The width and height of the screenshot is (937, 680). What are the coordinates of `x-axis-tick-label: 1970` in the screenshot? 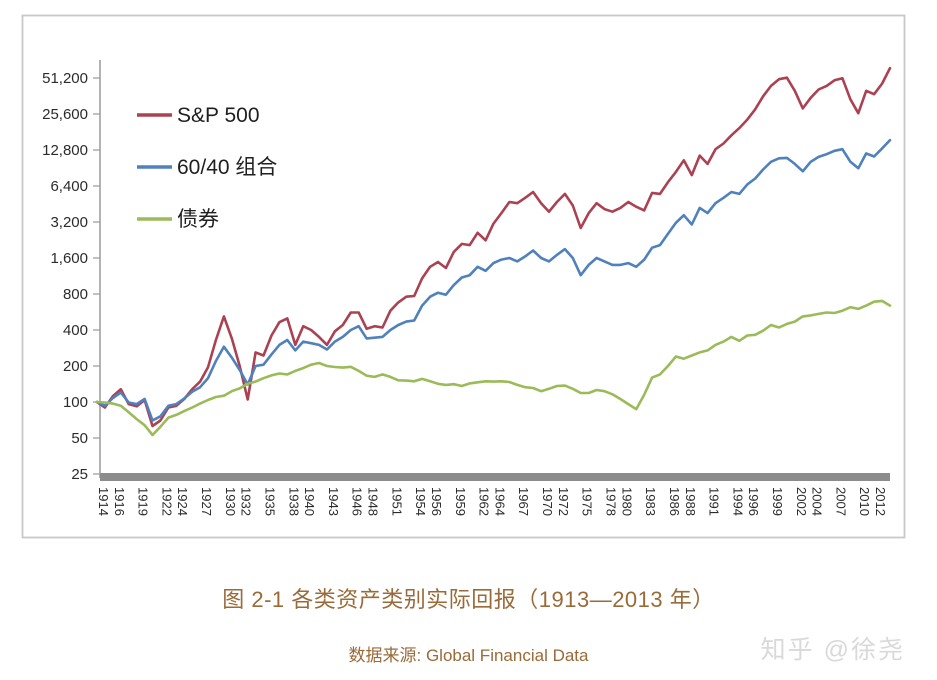 It's located at (547, 501).